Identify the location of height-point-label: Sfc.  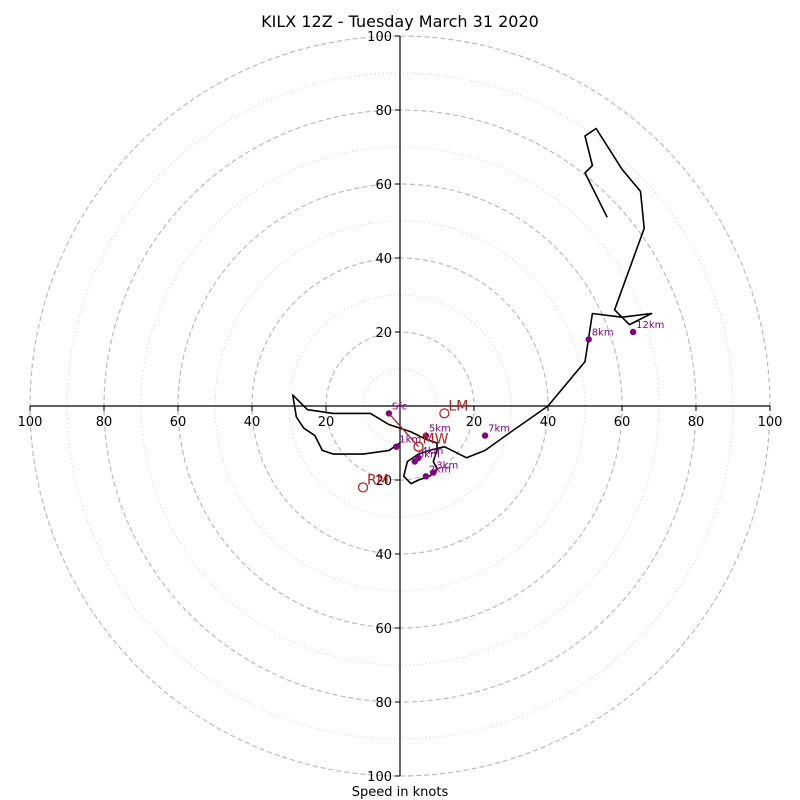
(399, 406).